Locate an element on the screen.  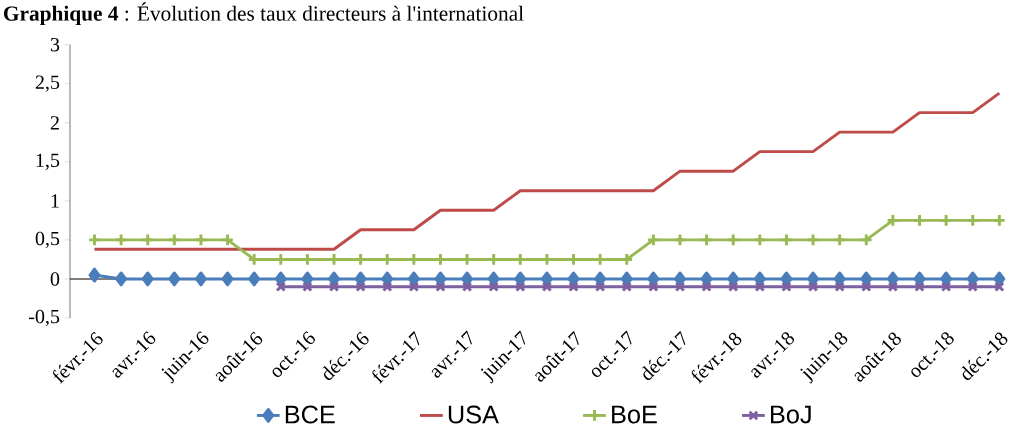
y-tick-label: 1,5 is located at coordinates (48, 161).